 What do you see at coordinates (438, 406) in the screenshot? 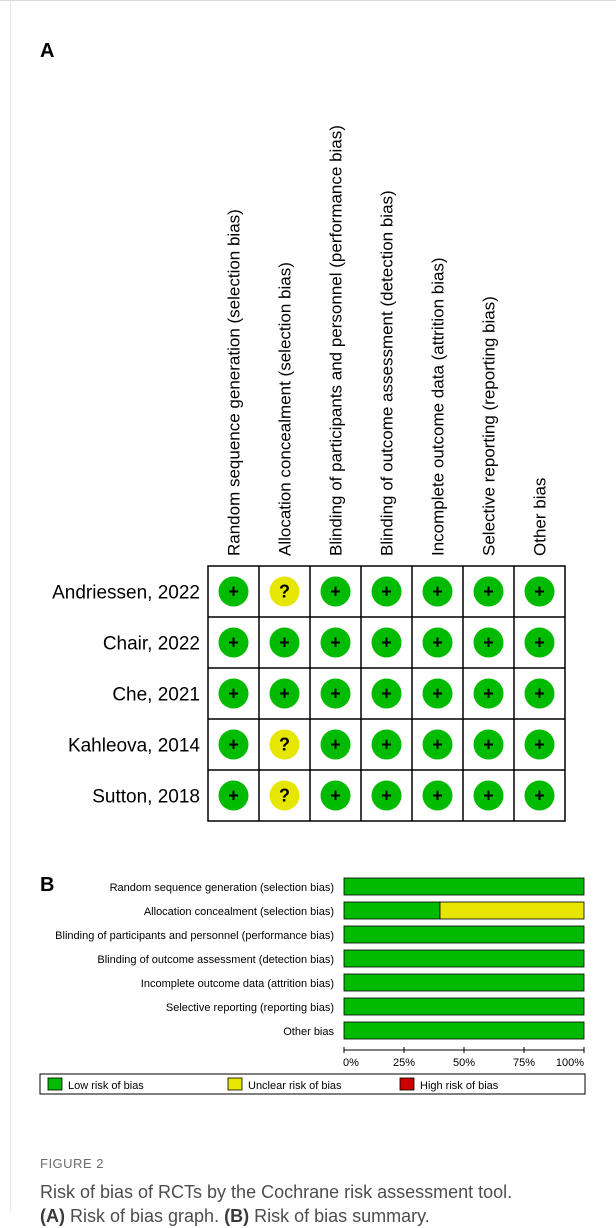
I see `domain-header-5: Incomplete outcome data (attrition bias)` at bounding box center [438, 406].